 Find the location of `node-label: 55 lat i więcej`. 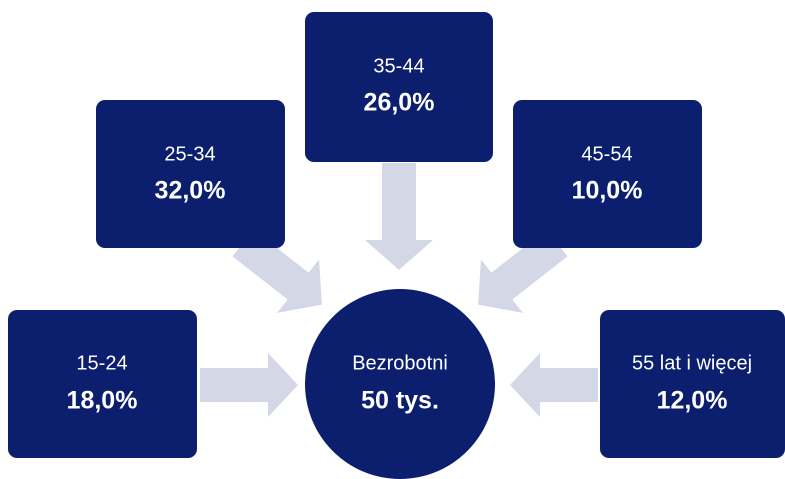

node-label: 55 lat i więcej is located at coordinates (692, 363).